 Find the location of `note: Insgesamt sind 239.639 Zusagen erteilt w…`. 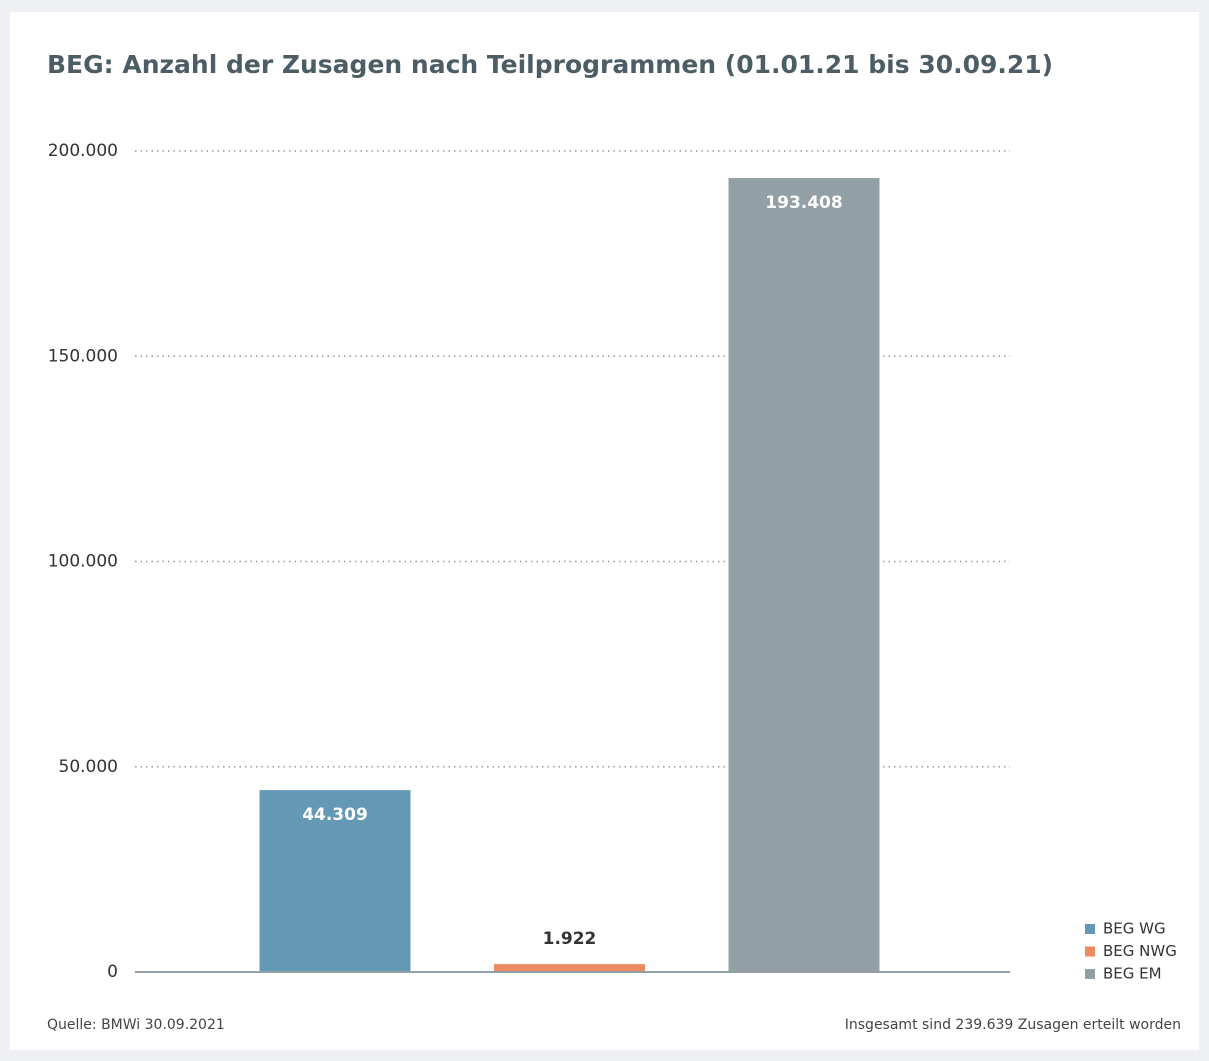

note: Insgesamt sind 239.639 Zusagen erteilt w… is located at coordinates (1013, 1025).